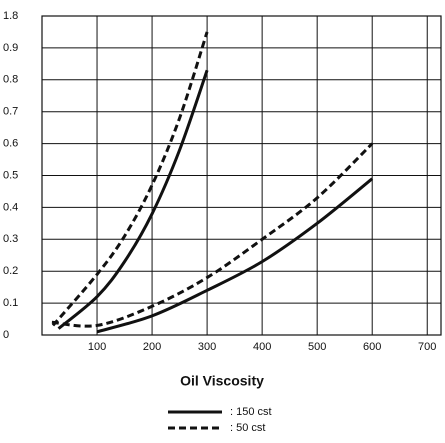 The height and width of the screenshot is (443, 445). Describe the element at coordinates (10, 144) in the screenshot. I see `y-tick-label: 0.6` at that location.